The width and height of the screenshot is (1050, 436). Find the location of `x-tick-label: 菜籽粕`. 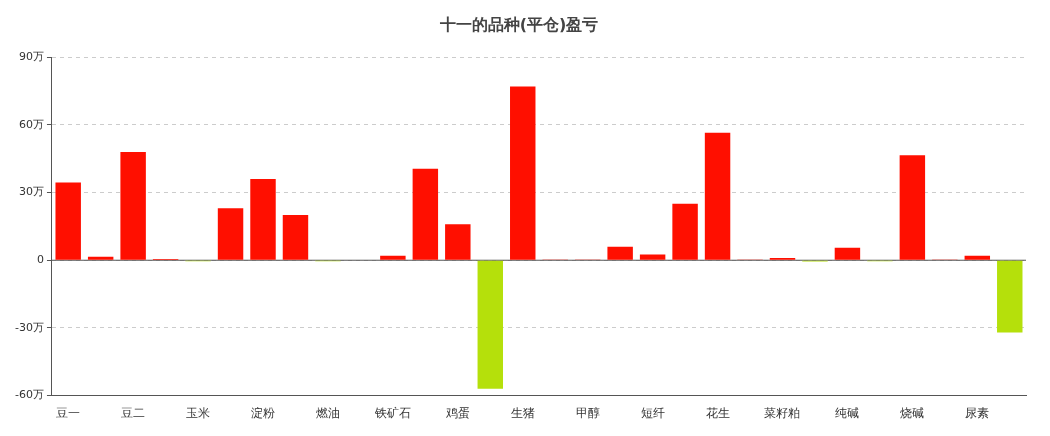

x-tick-label: 菜籽粕 is located at coordinates (782, 412).